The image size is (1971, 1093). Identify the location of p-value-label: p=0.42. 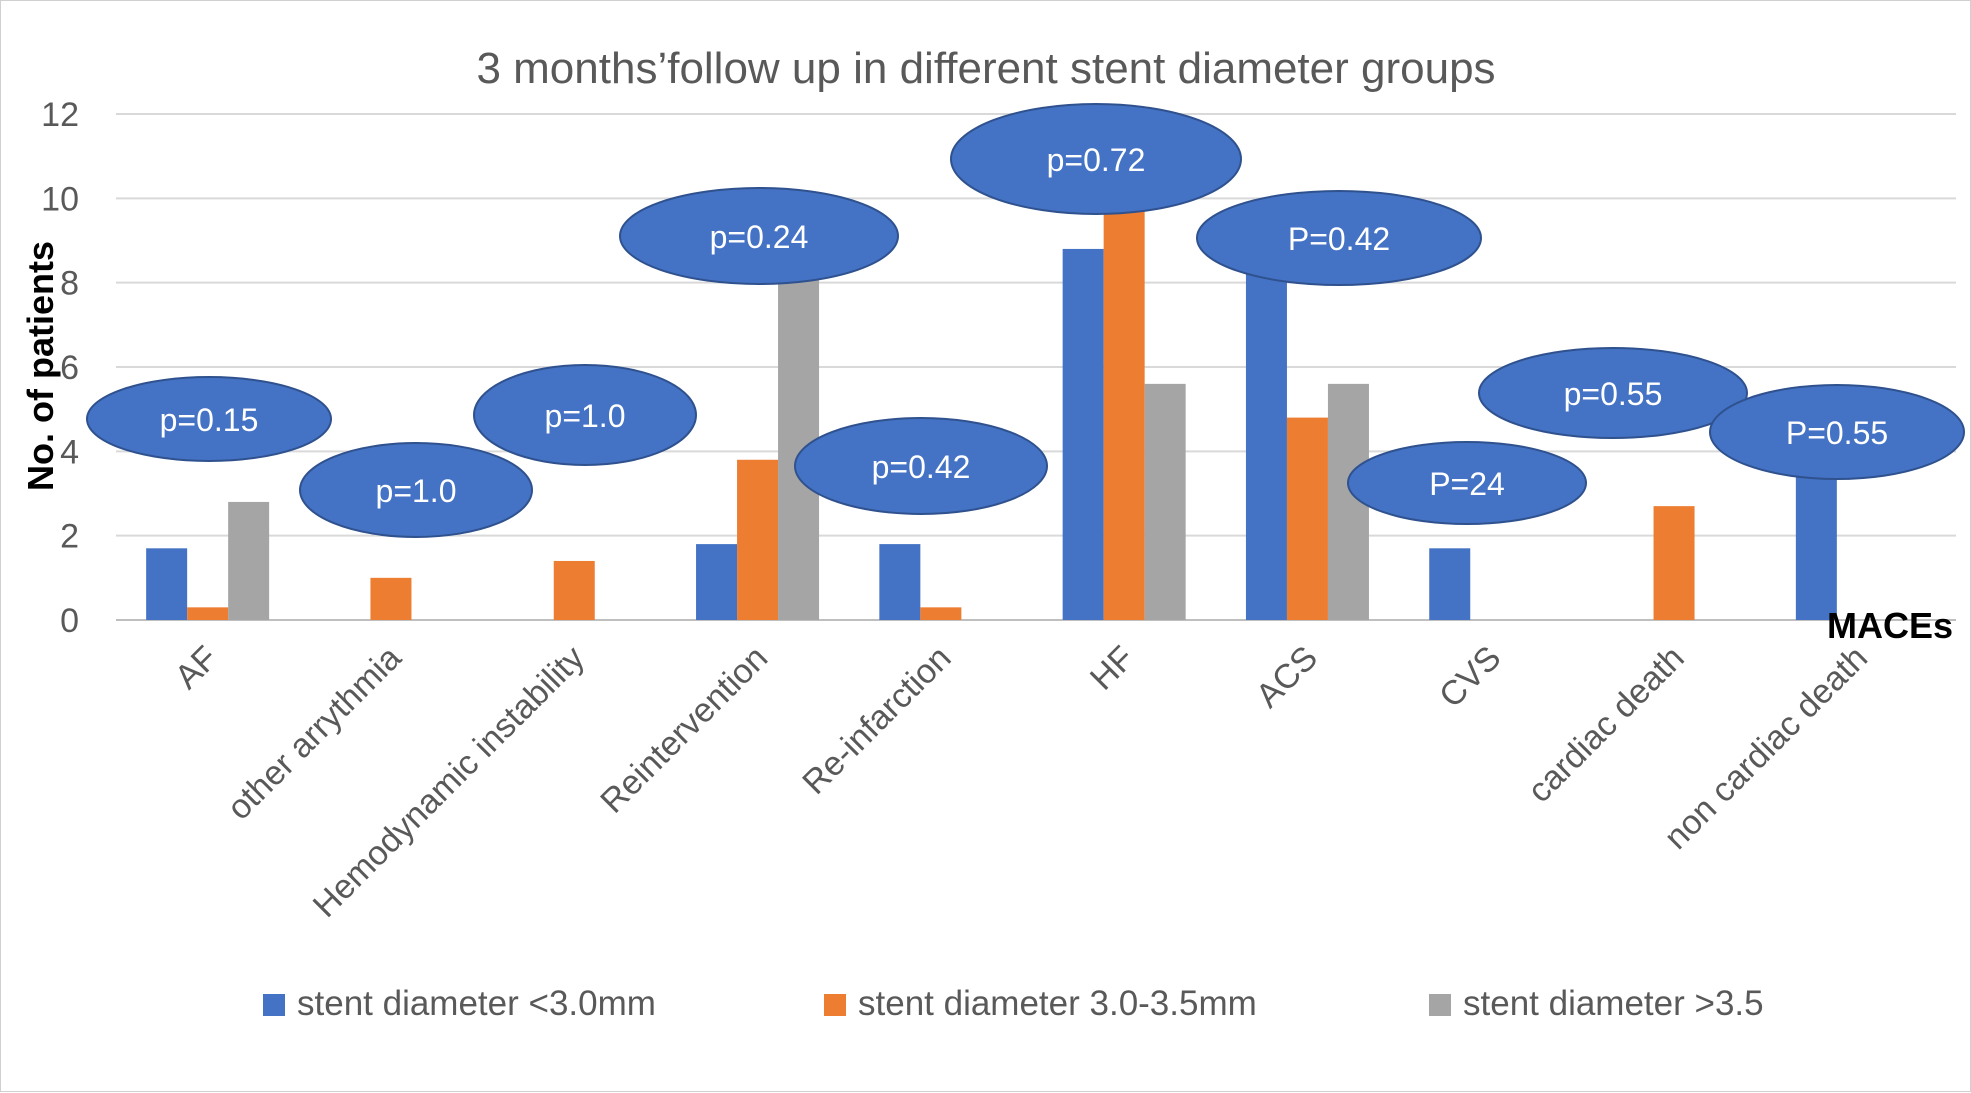
(921, 467).